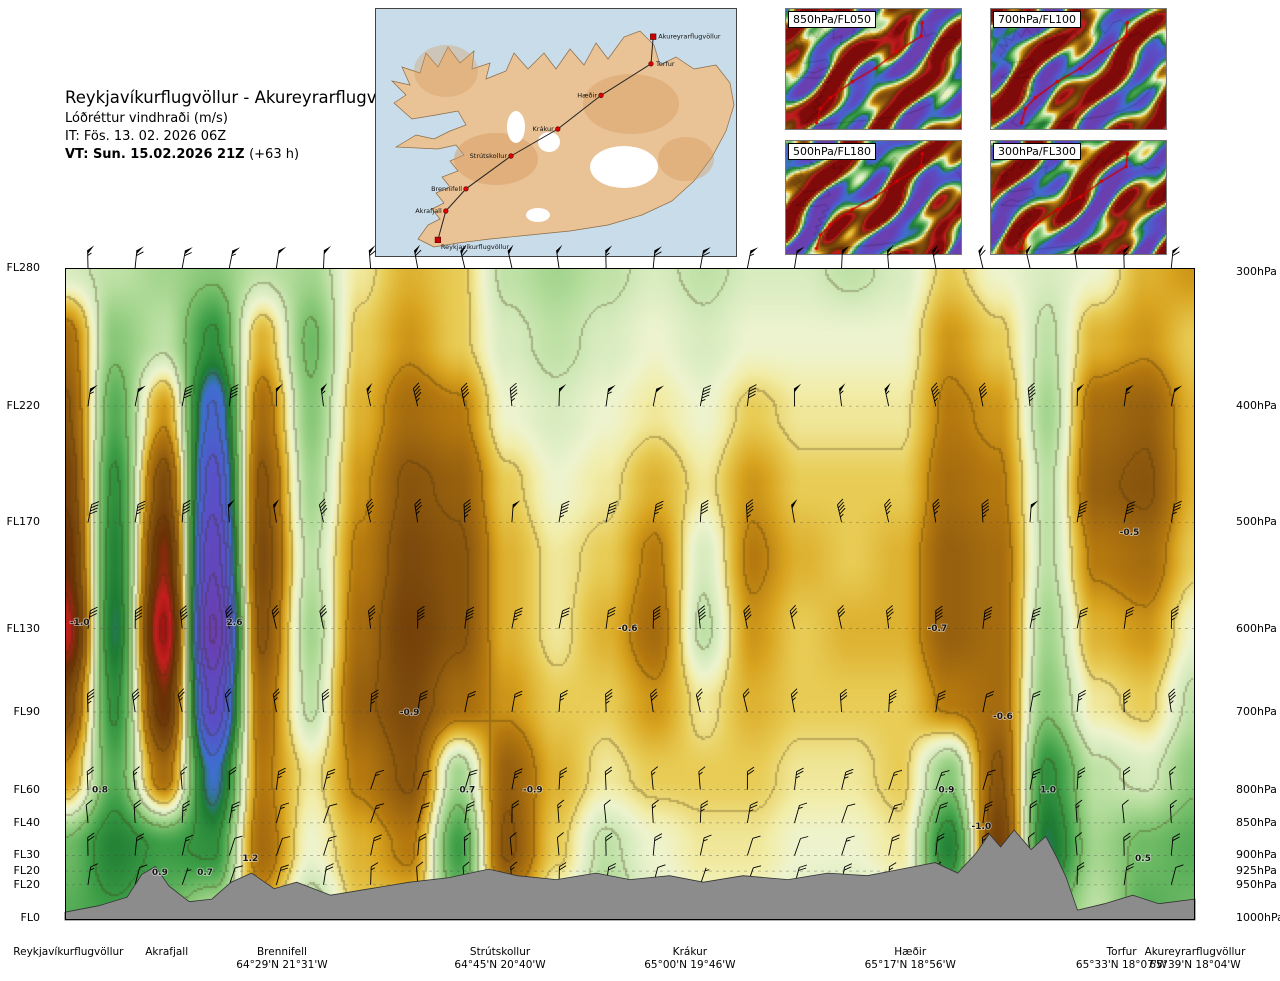  I want to click on station-label: Hæðir 65°17'N 18°56'W, so click(910, 959).